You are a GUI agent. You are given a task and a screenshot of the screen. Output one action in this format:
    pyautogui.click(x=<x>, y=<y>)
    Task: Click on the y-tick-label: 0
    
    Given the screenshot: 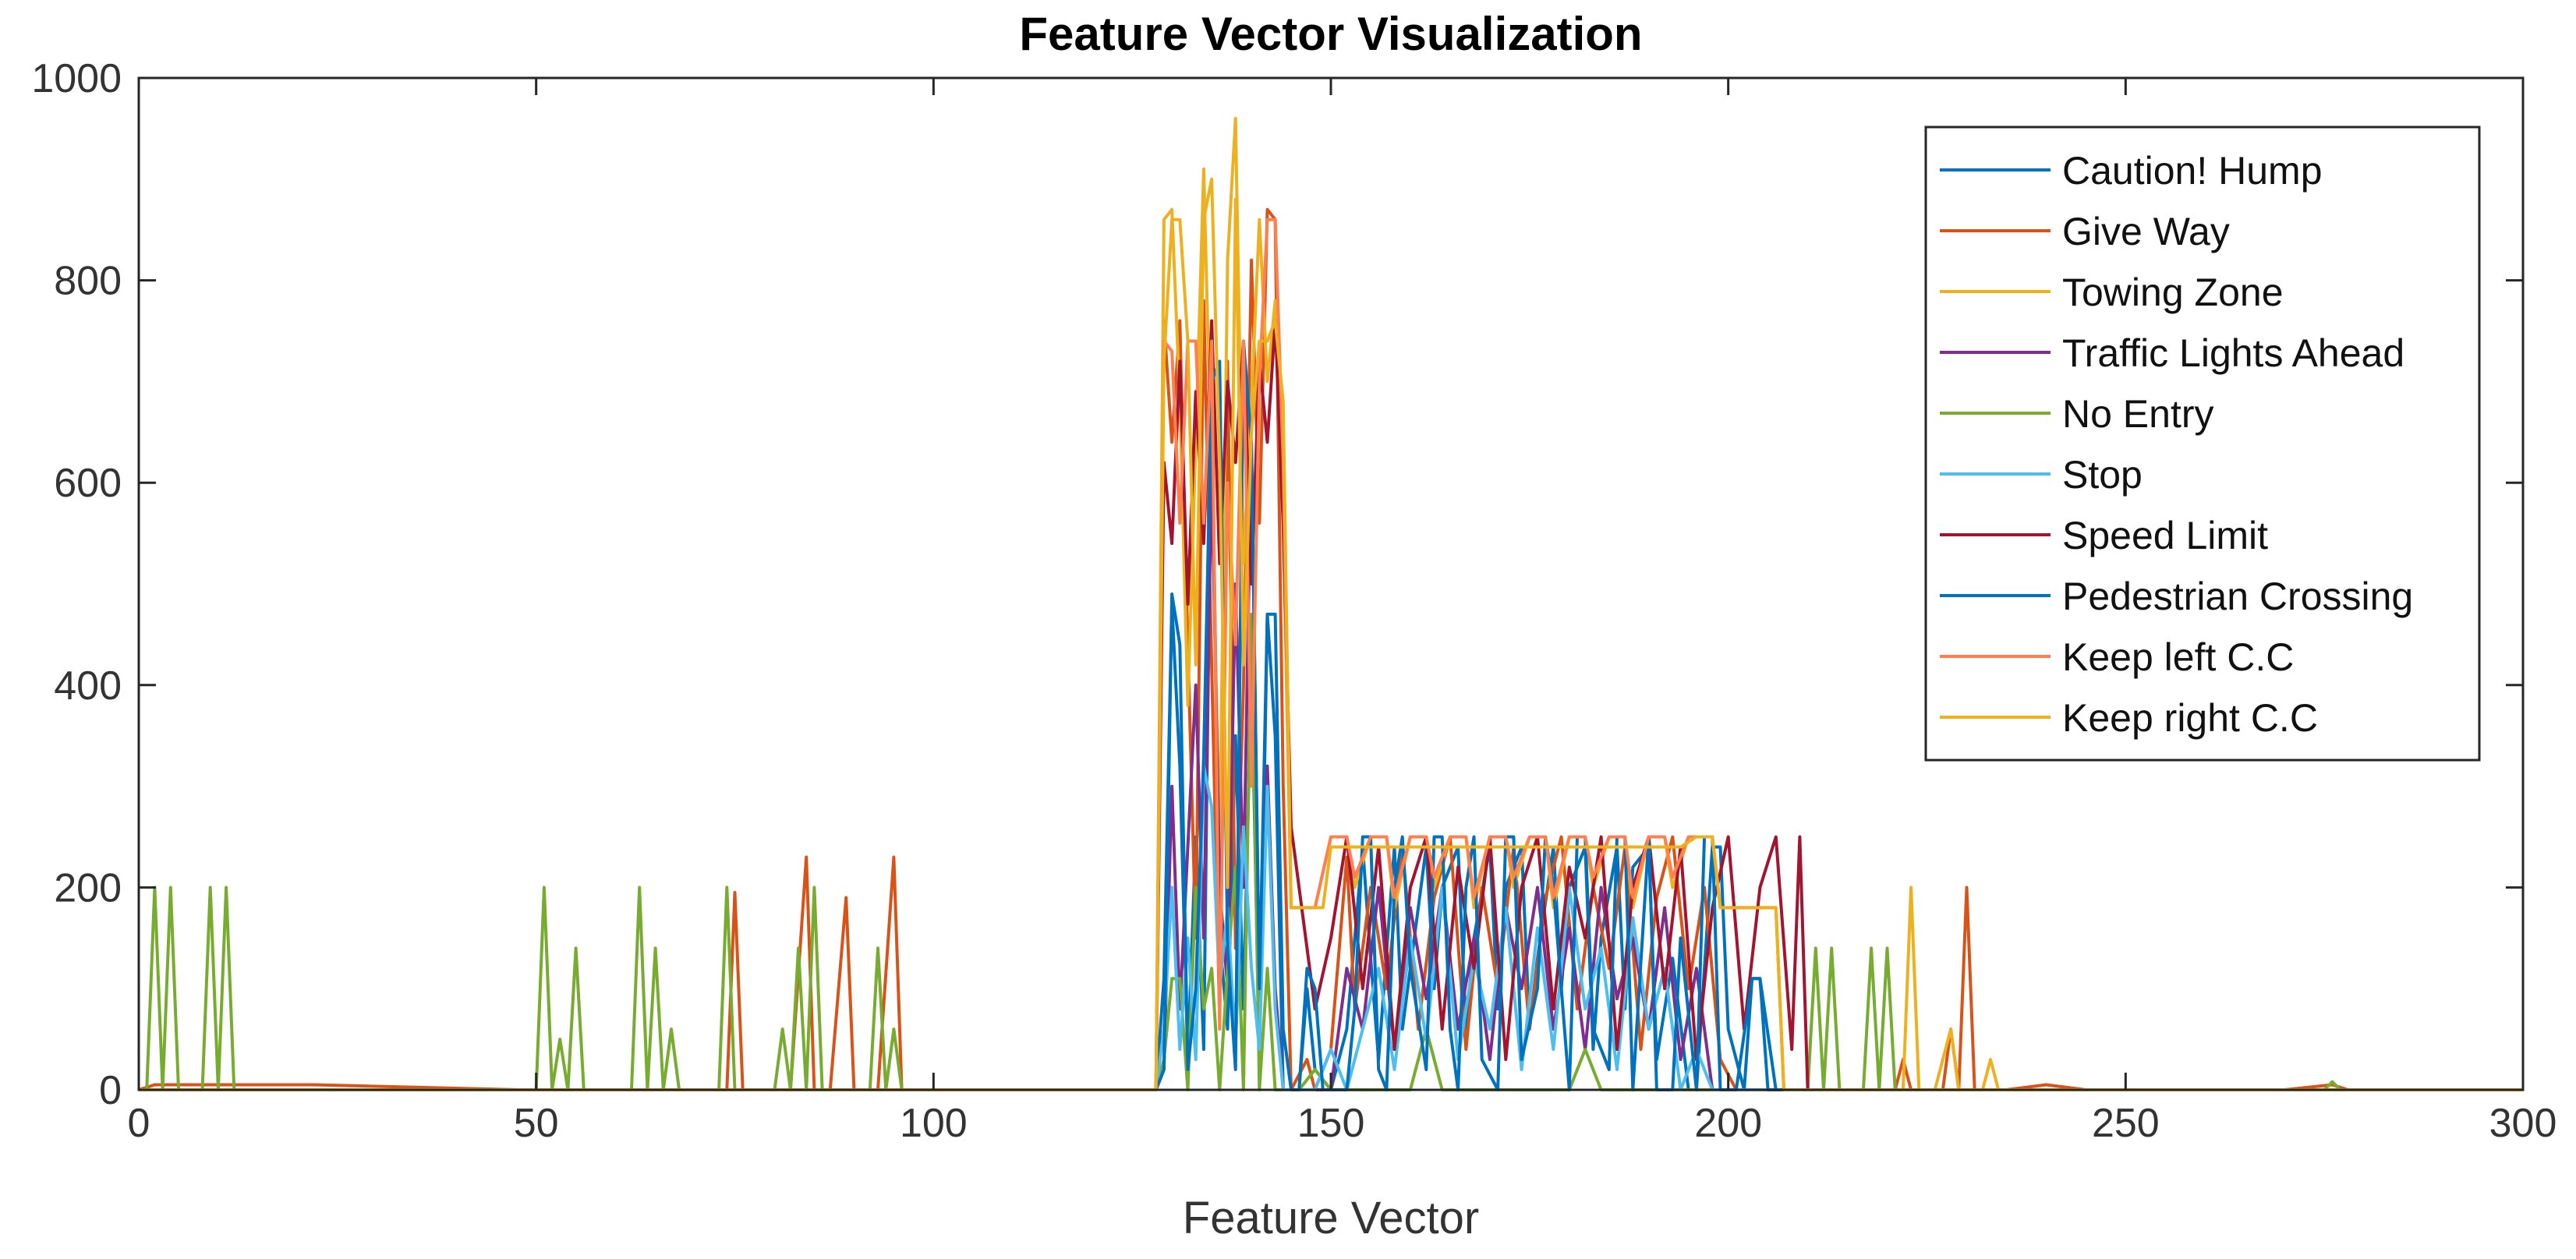 What is the action you would take?
    pyautogui.click(x=110, y=1090)
    